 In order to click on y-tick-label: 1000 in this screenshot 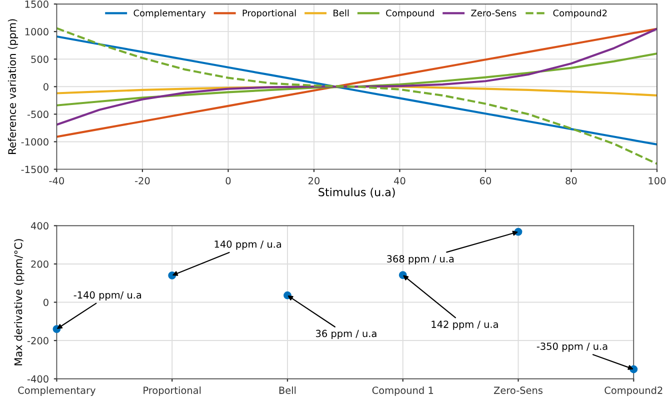, I will do `click(36, 32)`.